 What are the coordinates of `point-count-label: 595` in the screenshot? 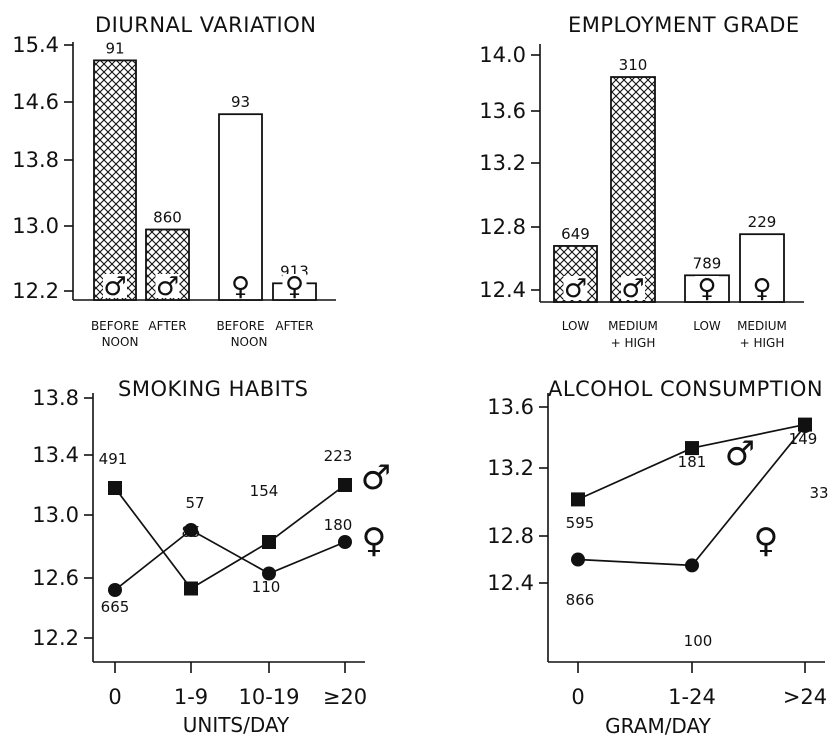 It's located at (580, 523).